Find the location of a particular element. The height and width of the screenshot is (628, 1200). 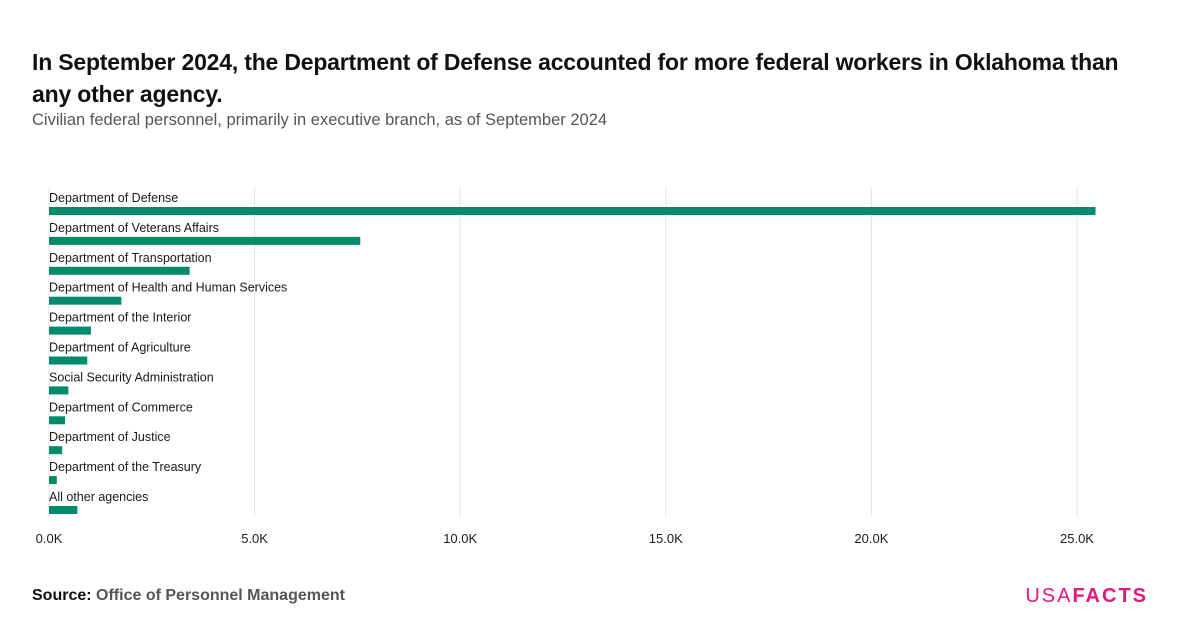

x-tick-label: 15.0K is located at coordinates (666, 538).